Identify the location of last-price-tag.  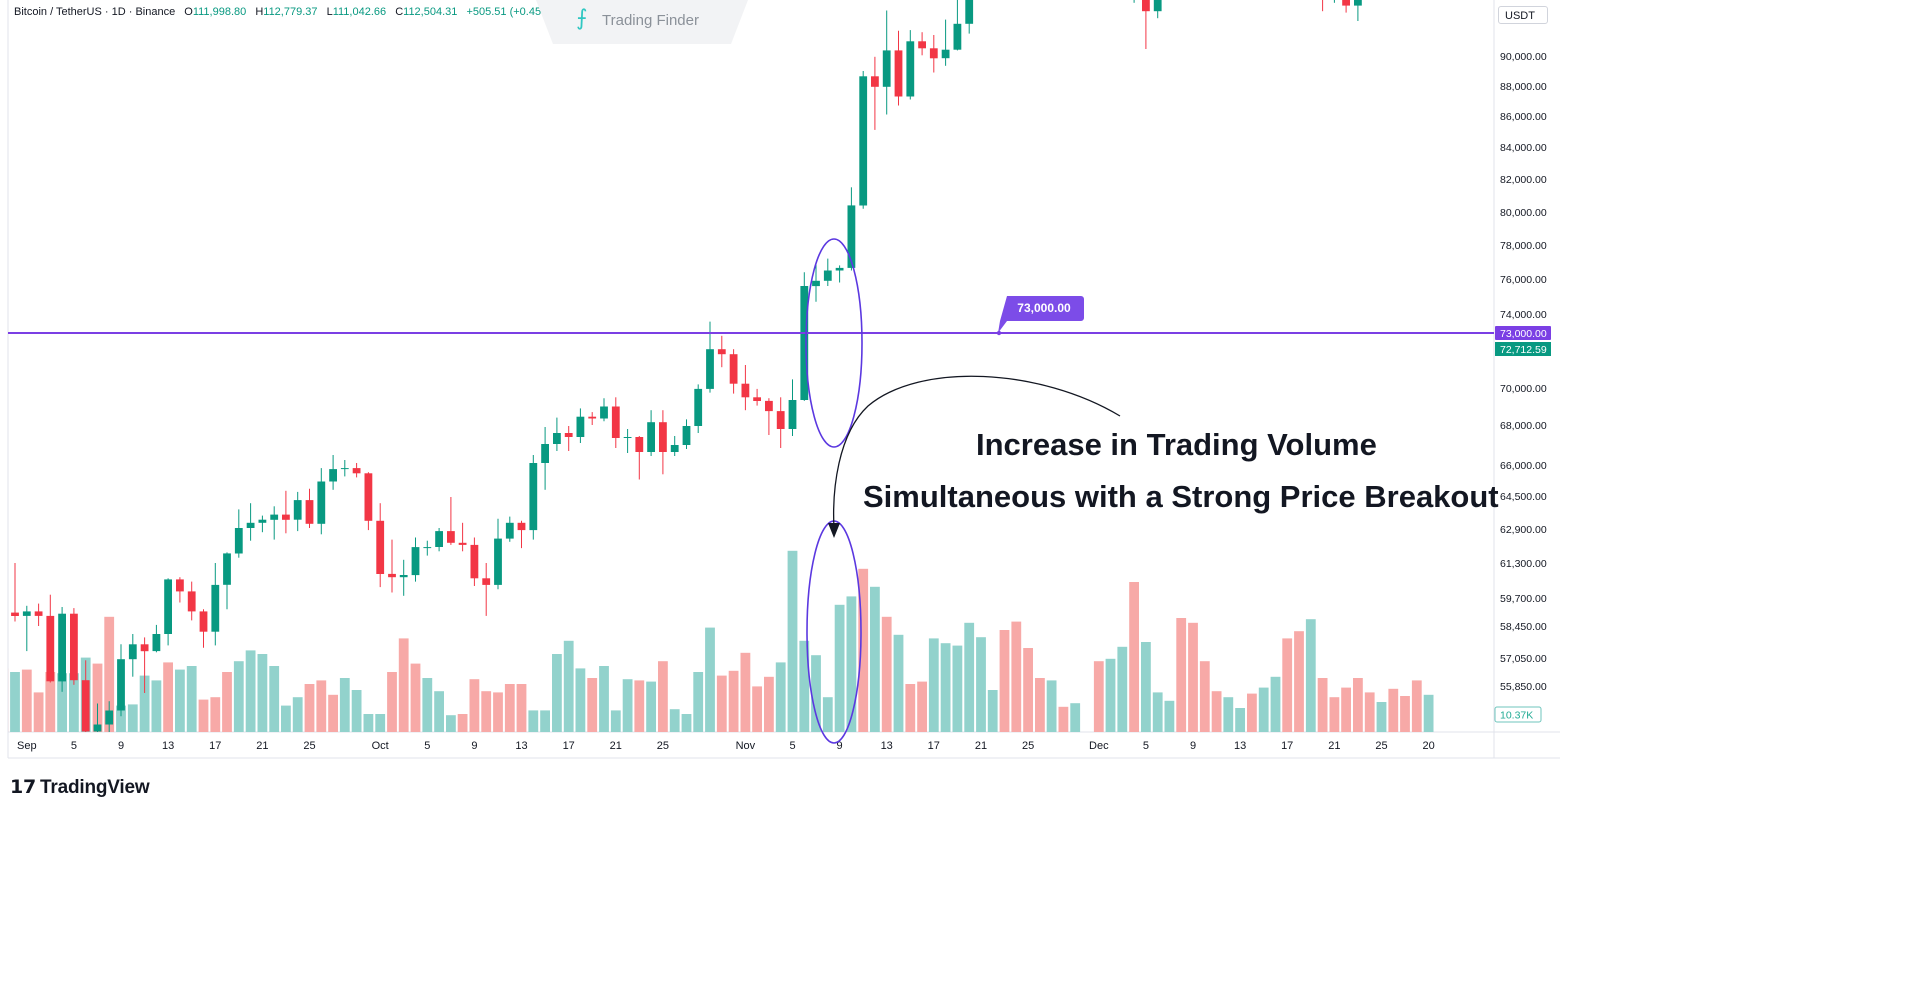
(1523, 349).